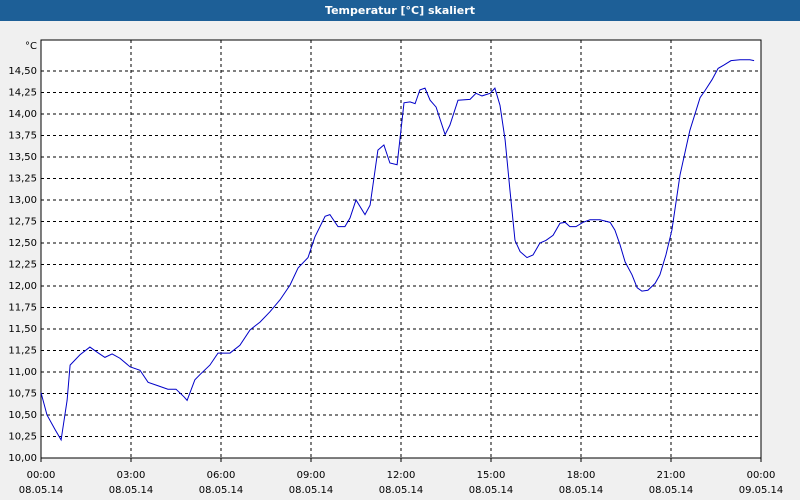  What do you see at coordinates (22, 92) in the screenshot?
I see `y-tick-label: 14,25` at bounding box center [22, 92].